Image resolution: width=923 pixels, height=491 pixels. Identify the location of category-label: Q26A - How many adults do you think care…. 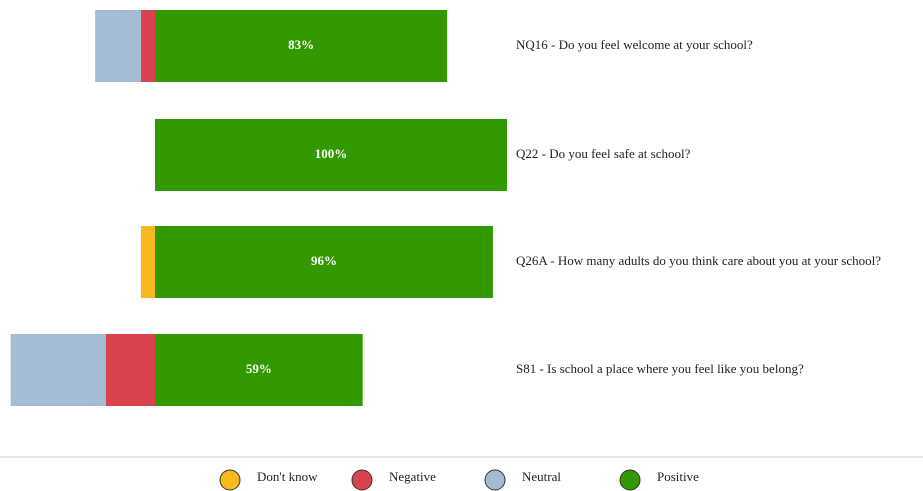
(698, 260).